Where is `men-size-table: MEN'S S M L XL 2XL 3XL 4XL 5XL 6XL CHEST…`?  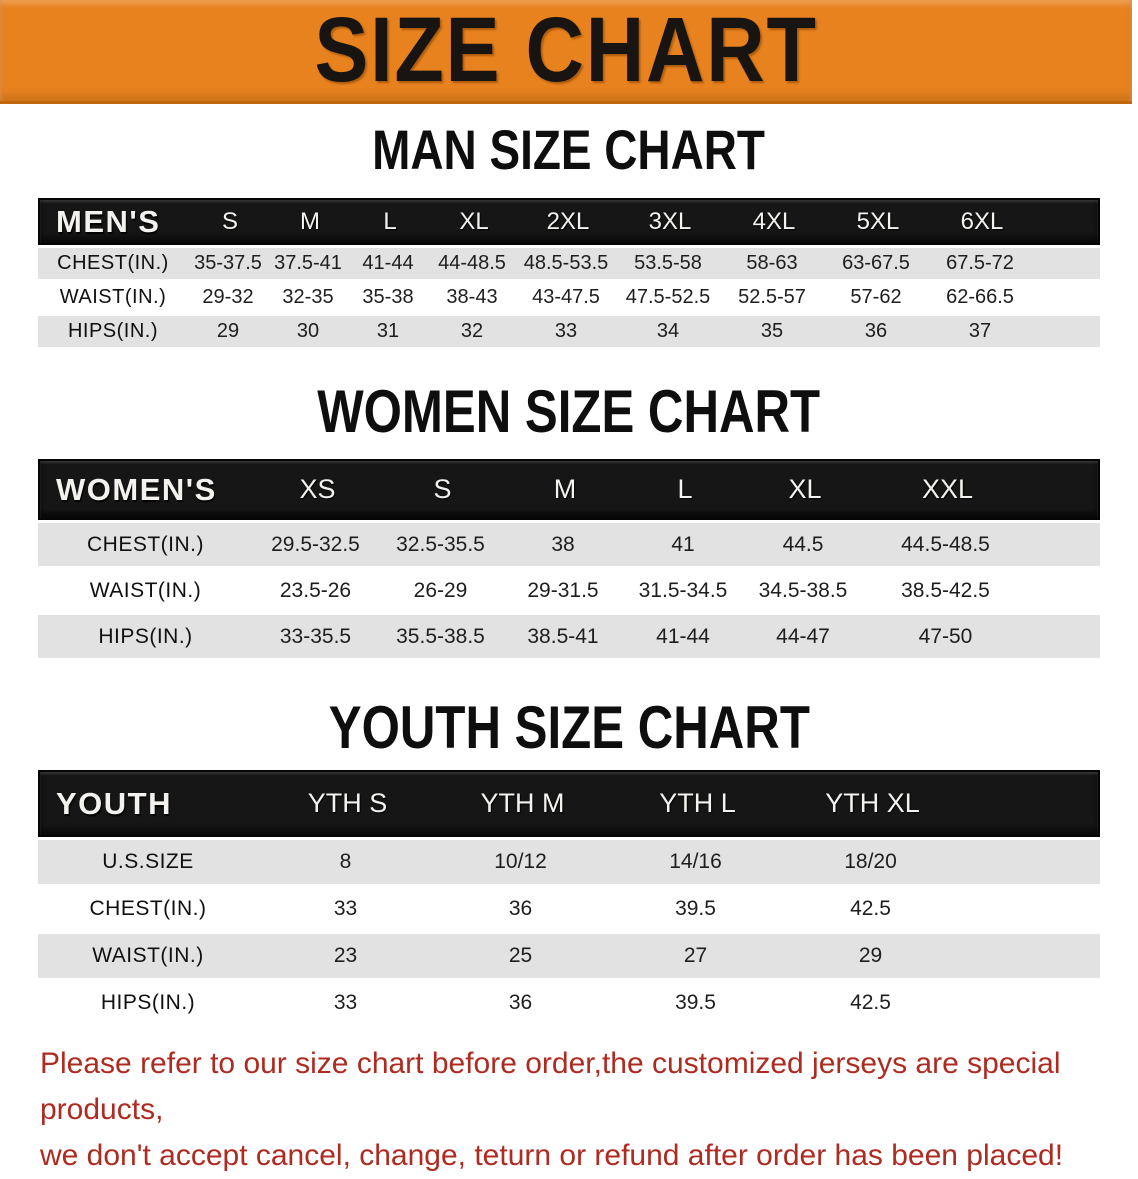 men-size-table: MEN'S S M L XL 2XL 3XL 4XL 5XL 6XL CHEST… is located at coordinates (569, 272).